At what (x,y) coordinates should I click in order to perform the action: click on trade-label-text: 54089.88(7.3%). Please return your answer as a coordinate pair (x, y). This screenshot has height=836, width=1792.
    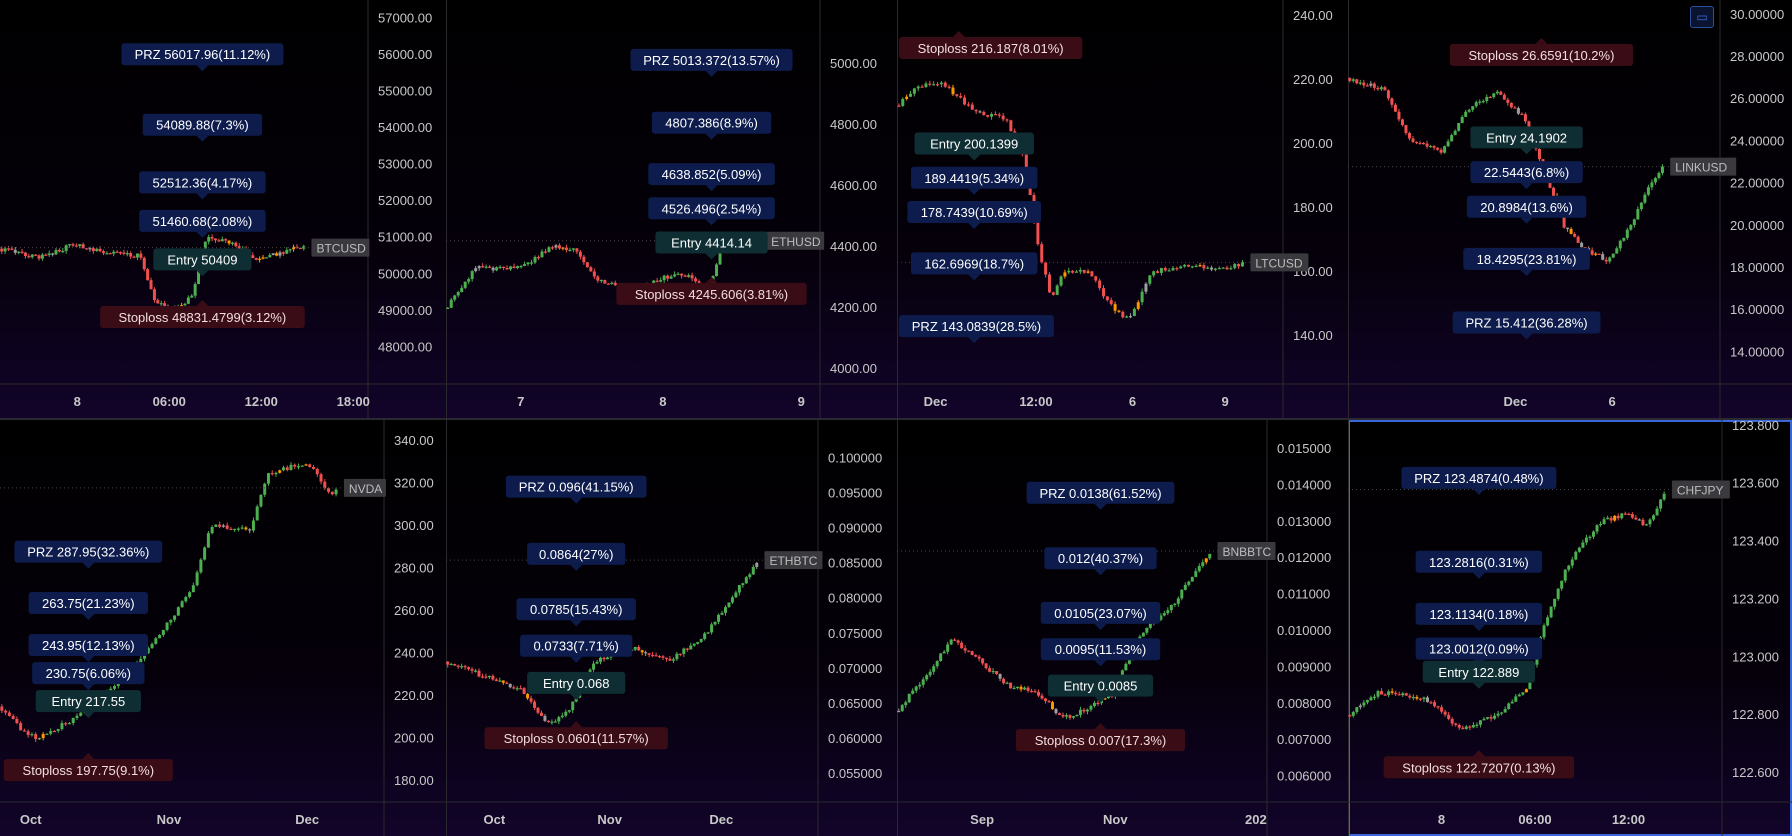
    Looking at the image, I should click on (202, 125).